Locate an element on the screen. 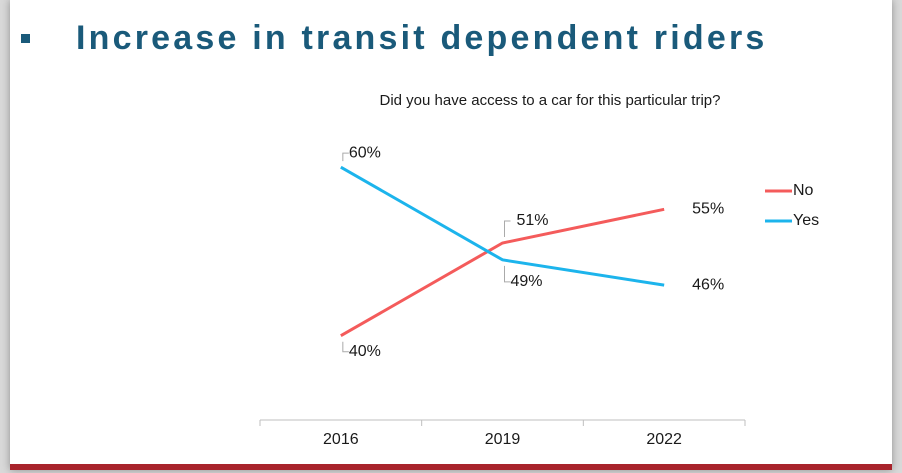 This screenshot has width=902, height=473. x-tick-label: 2016 is located at coordinates (341, 439).